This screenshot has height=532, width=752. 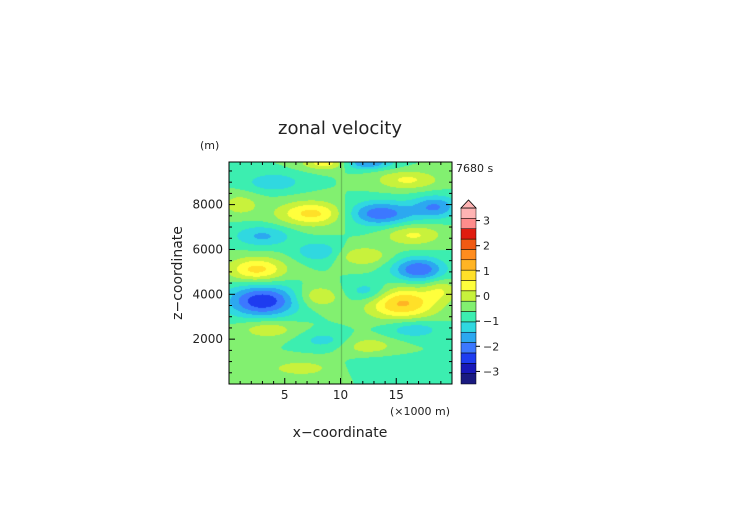 I want to click on y-unit-label: (m), so click(x=209, y=145).